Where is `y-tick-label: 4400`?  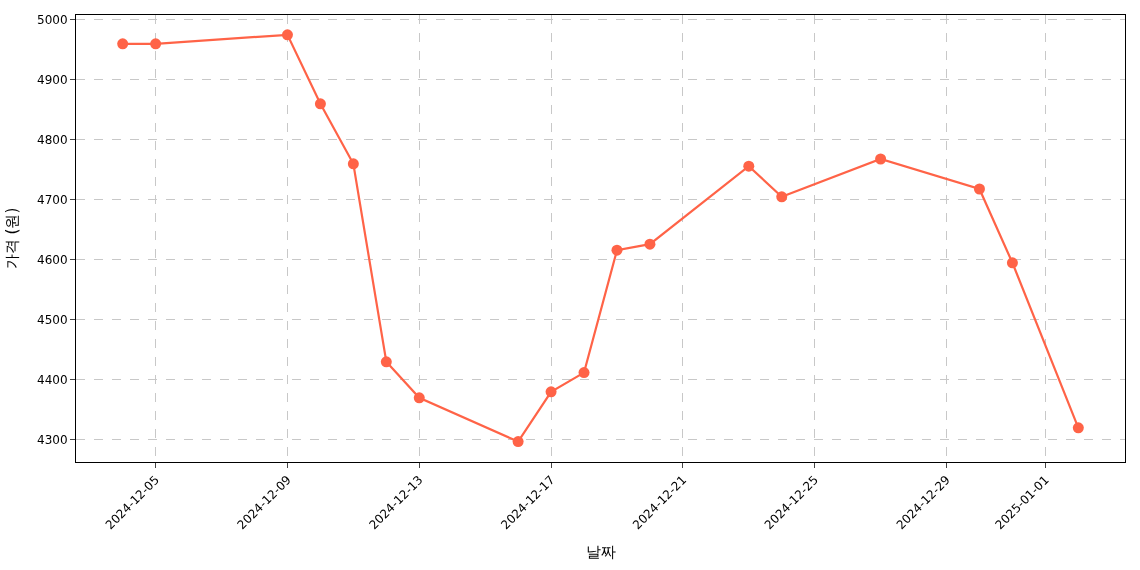 y-tick-label: 4400 is located at coordinates (52, 380).